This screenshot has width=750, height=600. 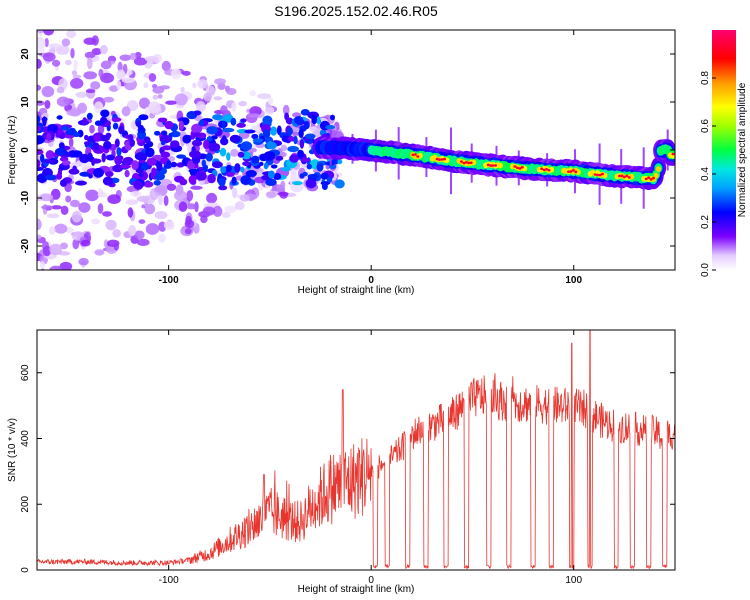 I want to click on y-tick-label: 200, so click(x=25, y=503).